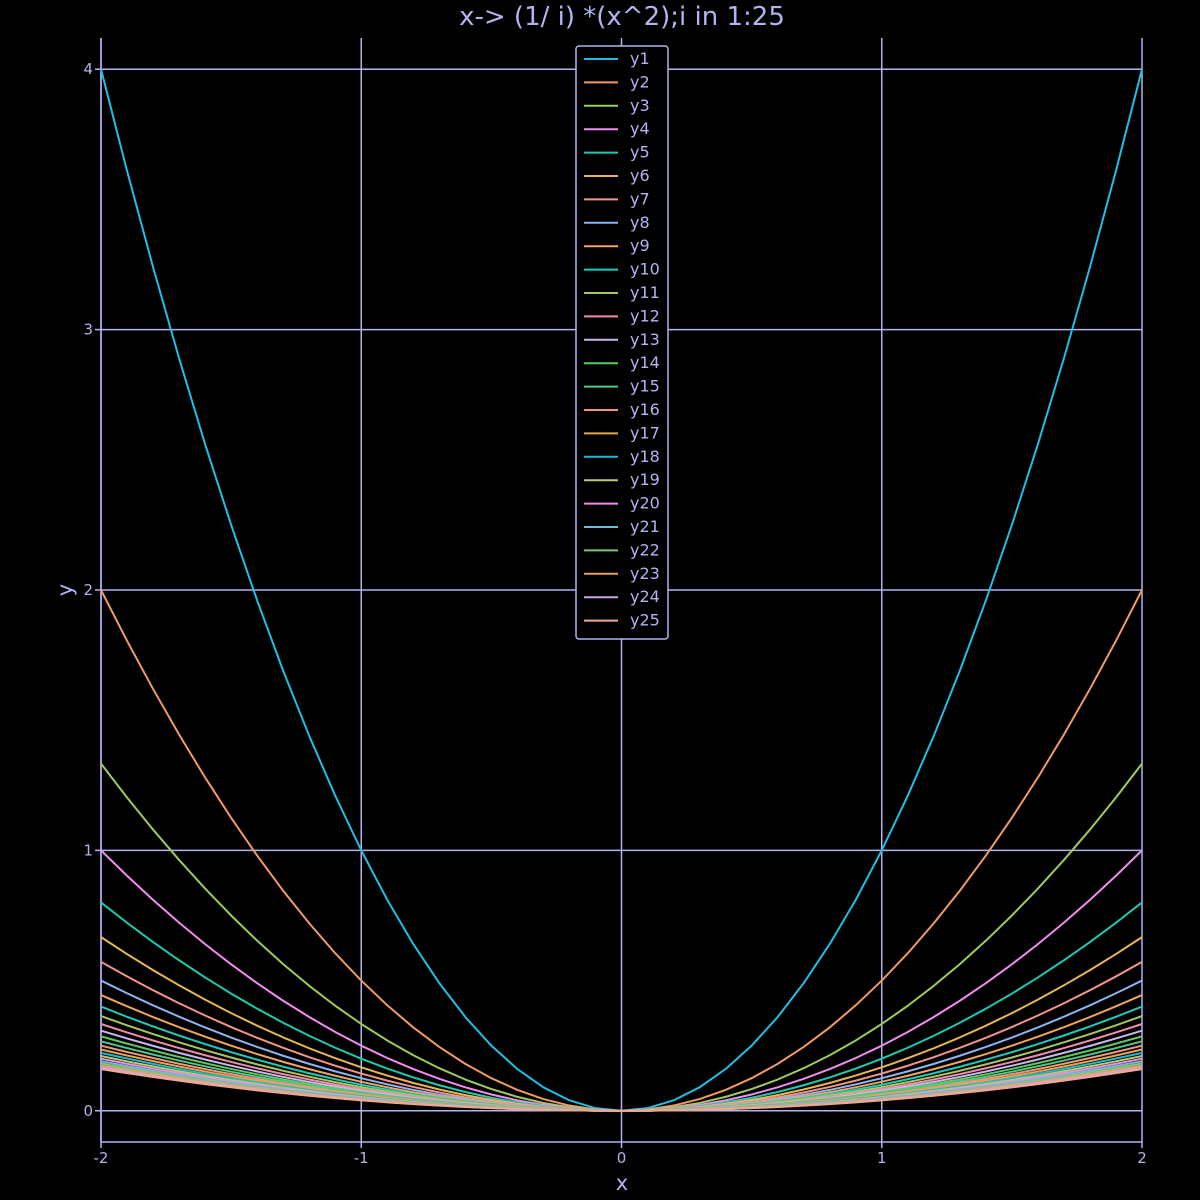 Image resolution: width=1200 pixels, height=1200 pixels. Describe the element at coordinates (645, 479) in the screenshot. I see `legend-label-y19: y19` at that location.